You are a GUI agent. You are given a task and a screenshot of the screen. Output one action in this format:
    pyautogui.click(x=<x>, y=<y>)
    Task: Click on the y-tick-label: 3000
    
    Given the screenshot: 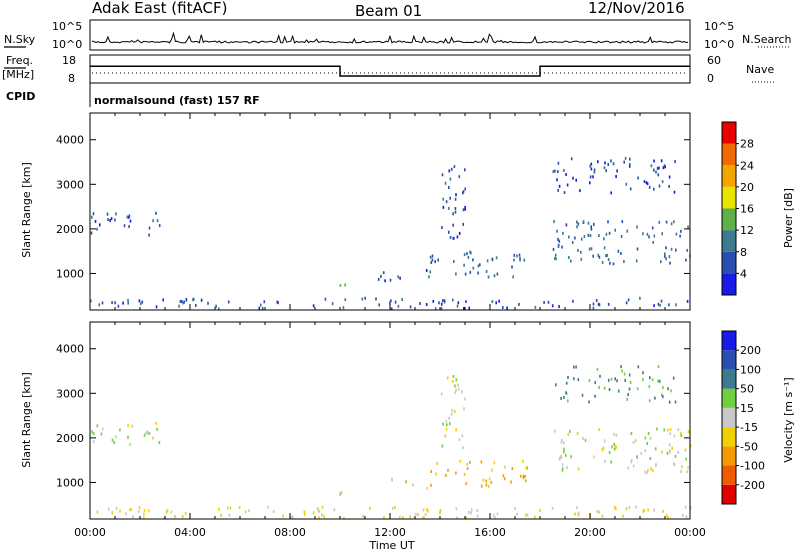 What is the action you would take?
    pyautogui.click(x=70, y=393)
    